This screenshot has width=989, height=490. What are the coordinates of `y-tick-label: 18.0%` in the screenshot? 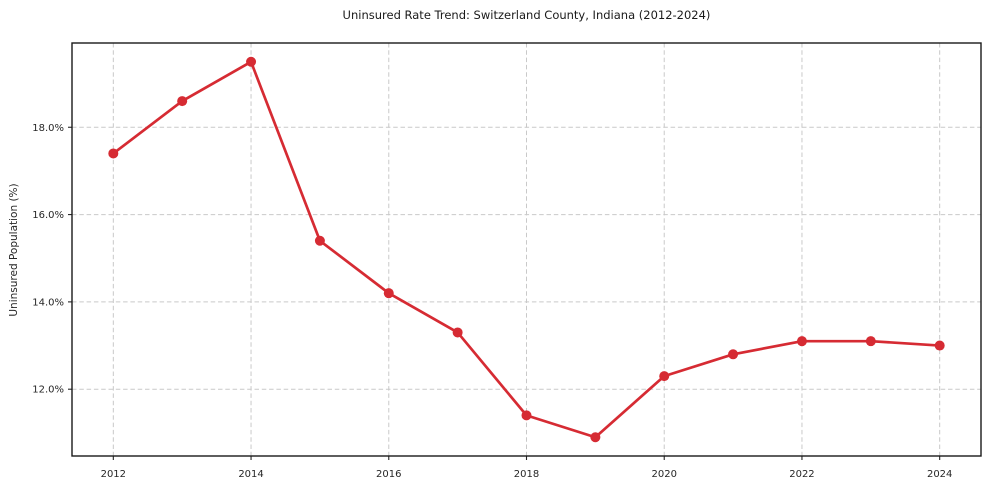 It's located at (48, 128).